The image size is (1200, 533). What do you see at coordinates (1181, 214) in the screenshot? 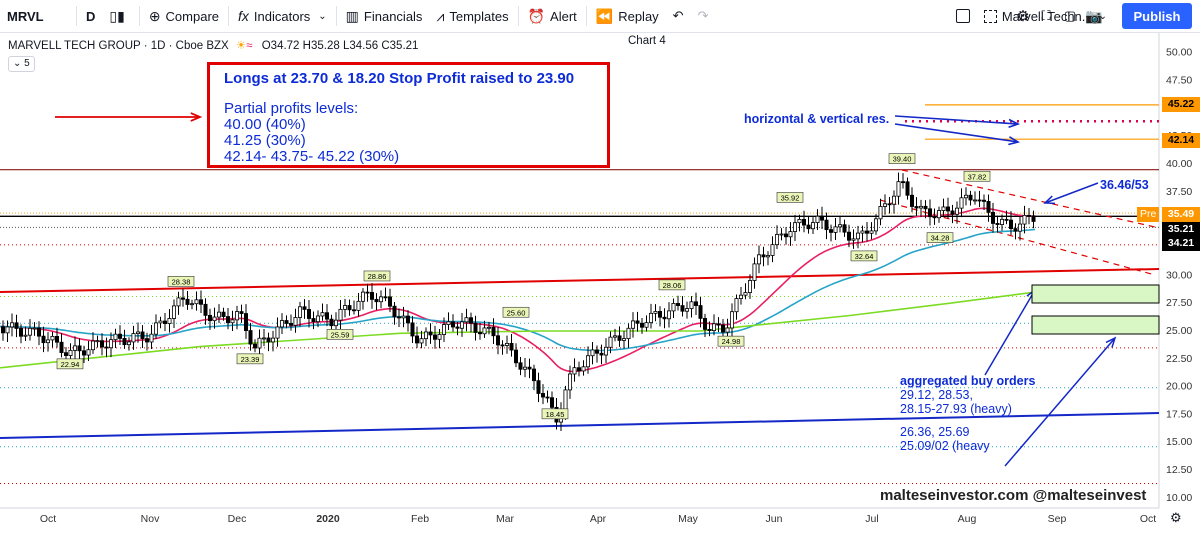
I see `premarket-value: 35.49` at bounding box center [1181, 214].